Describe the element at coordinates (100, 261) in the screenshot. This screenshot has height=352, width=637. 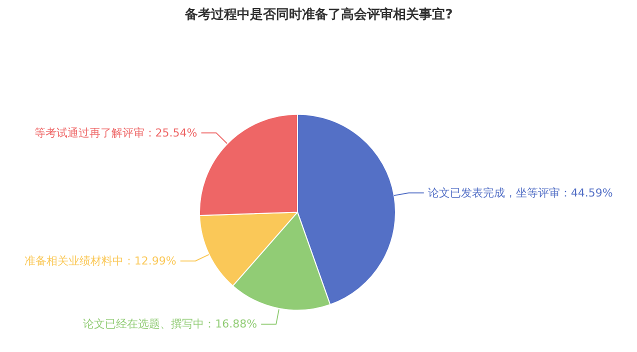
I see `slice-label: 准备相关业绩材料中：12.99%` at that location.